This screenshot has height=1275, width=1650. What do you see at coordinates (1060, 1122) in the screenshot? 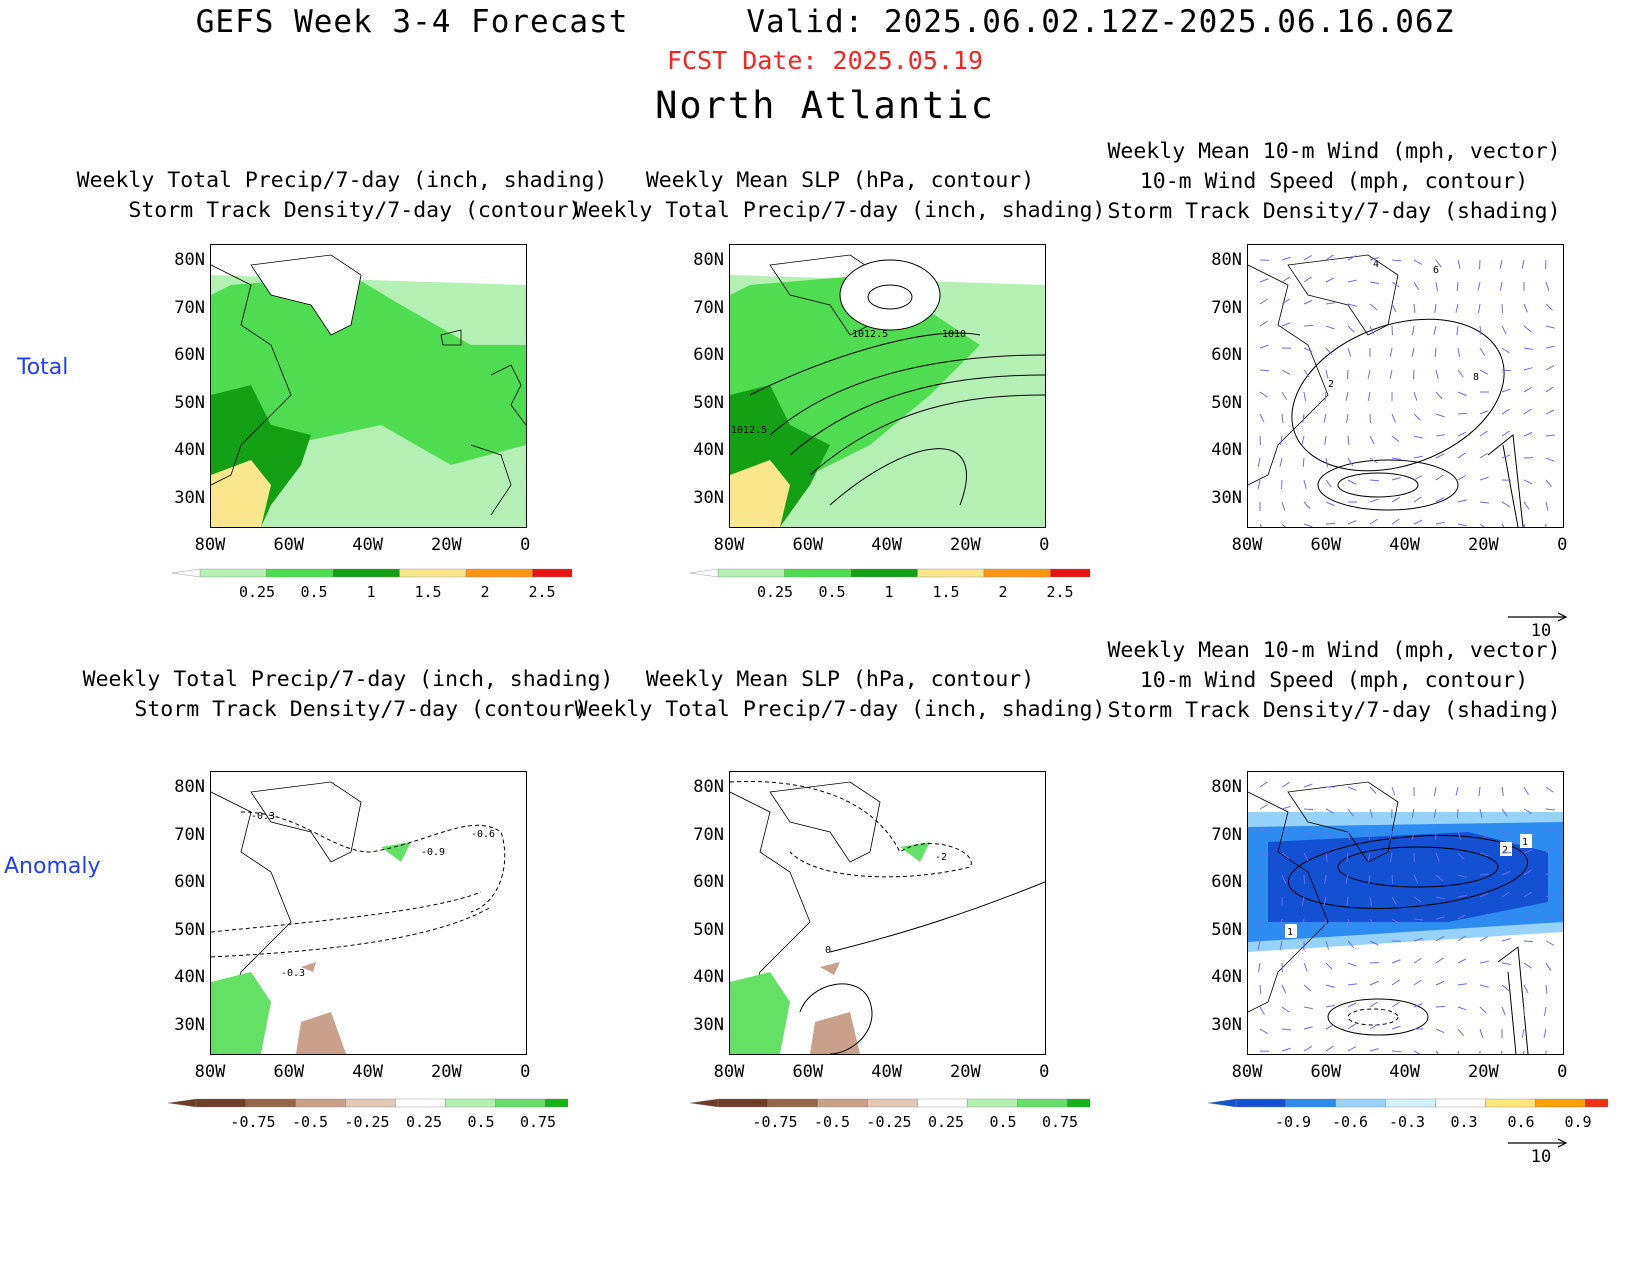
I see `colorbar-label: 0.75` at bounding box center [1060, 1122].